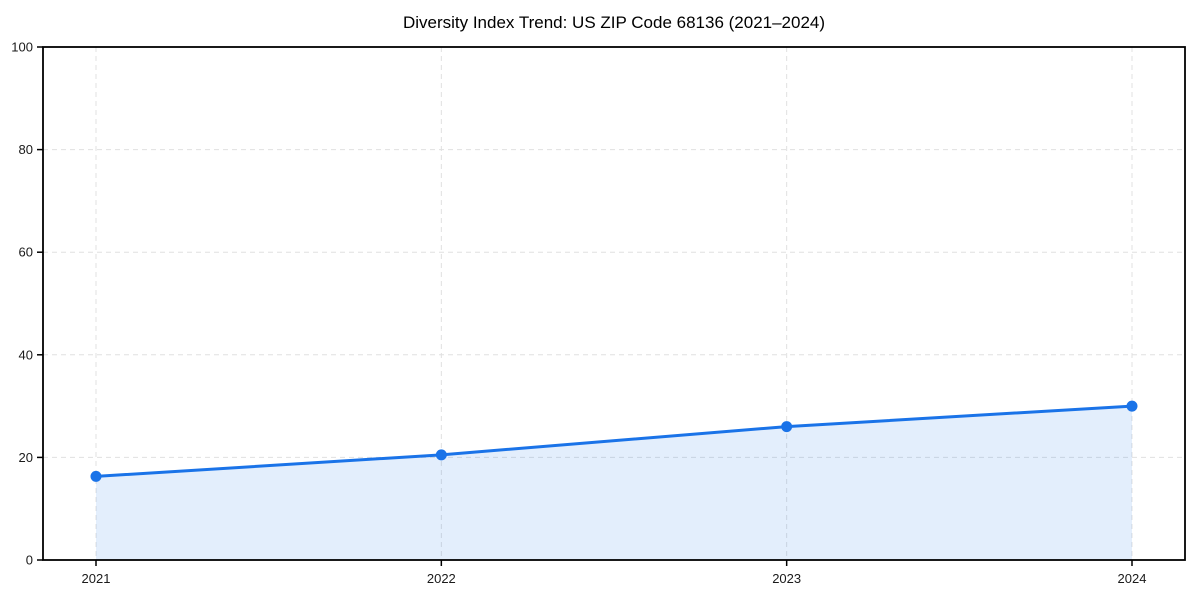 The width and height of the screenshot is (1200, 600). What do you see at coordinates (26, 457) in the screenshot?
I see `y-tick-label-20: 20` at bounding box center [26, 457].